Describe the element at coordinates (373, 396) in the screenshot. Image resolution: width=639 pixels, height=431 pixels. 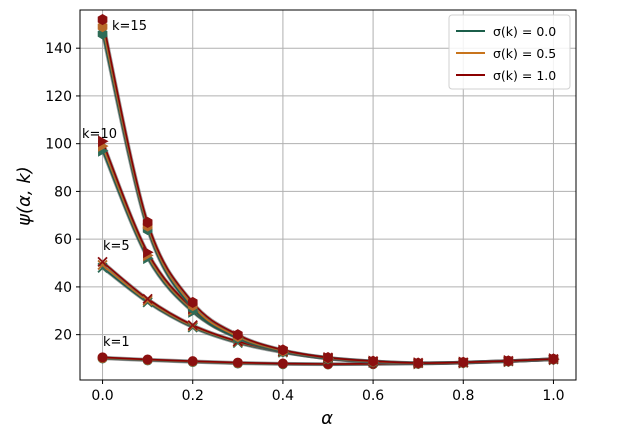
I see `x-tick-label: 0.6` at that location.